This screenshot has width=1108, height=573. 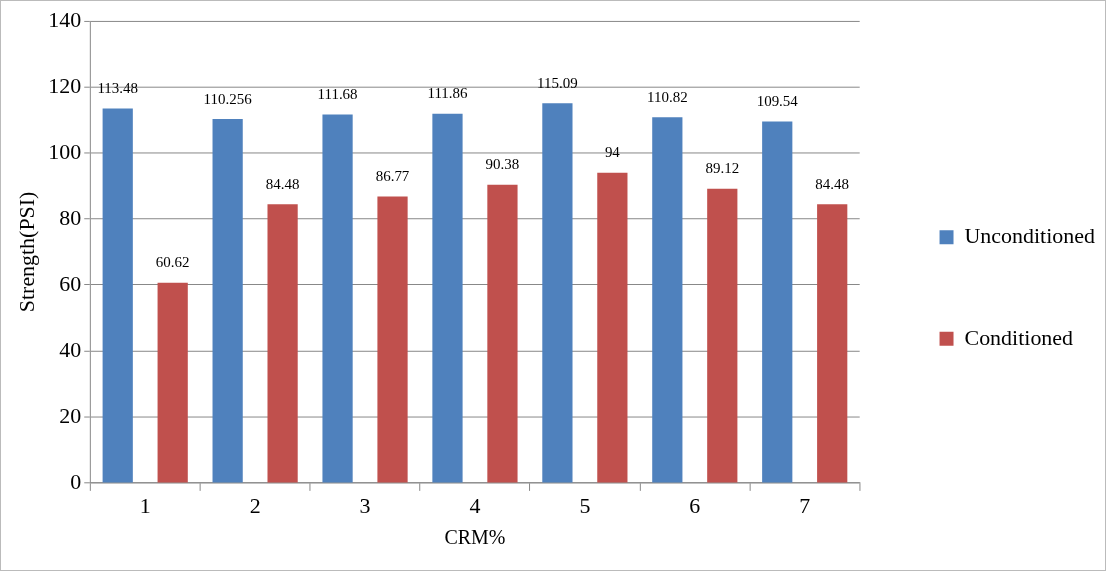 What do you see at coordinates (1019, 337) in the screenshot?
I see `legend-label: Conditioned` at bounding box center [1019, 337].